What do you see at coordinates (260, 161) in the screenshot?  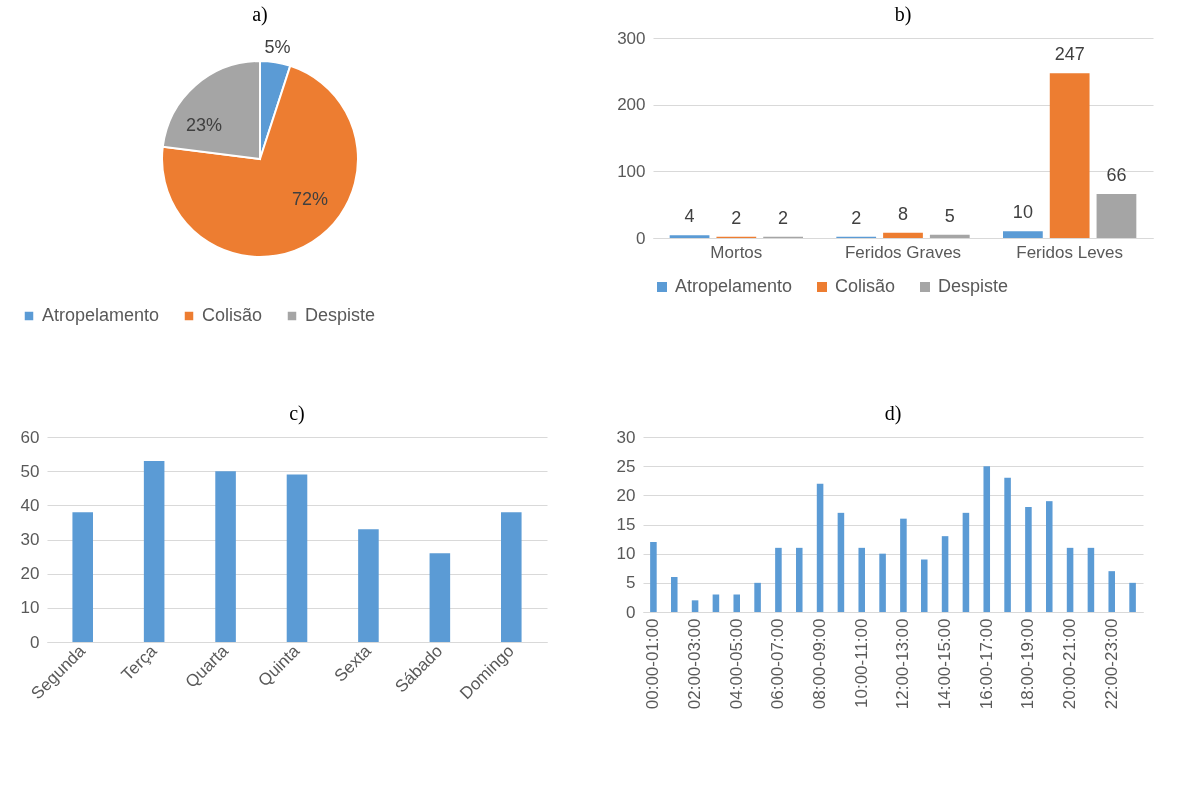 I see `pie-slice` at bounding box center [260, 161].